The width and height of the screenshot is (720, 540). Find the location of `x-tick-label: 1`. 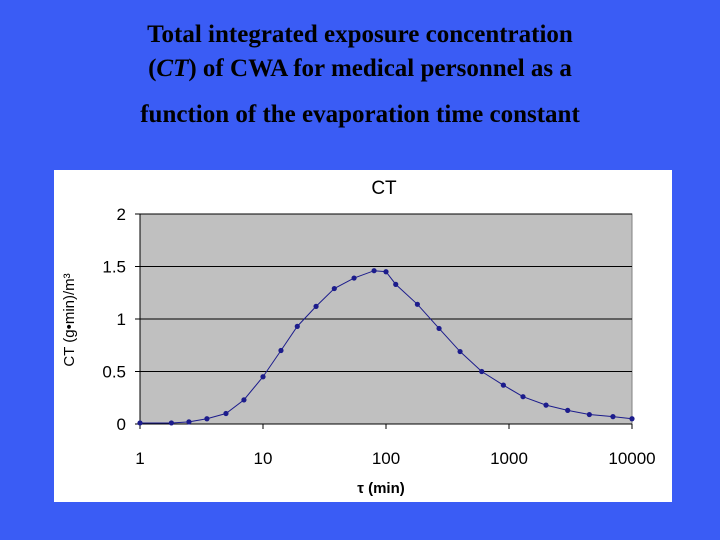

x-tick-label: 1 is located at coordinates (139, 458).